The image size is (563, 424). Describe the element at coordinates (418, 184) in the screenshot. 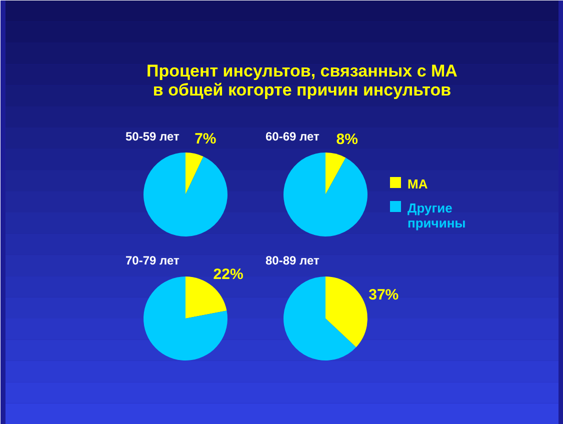

I see `legend-label: МА` at that location.